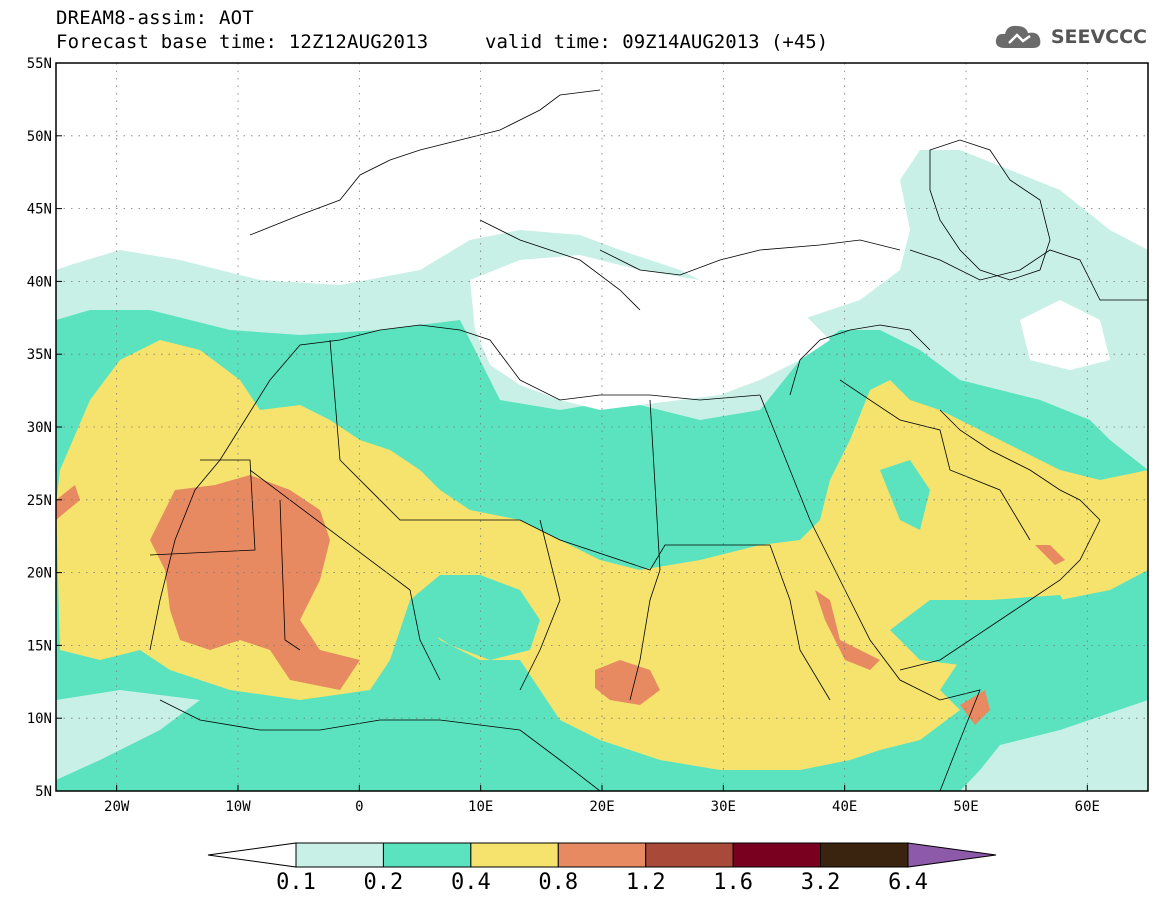 Image resolution: width=1165 pixels, height=905 pixels. I want to click on lat-label: 40N, so click(39, 282).